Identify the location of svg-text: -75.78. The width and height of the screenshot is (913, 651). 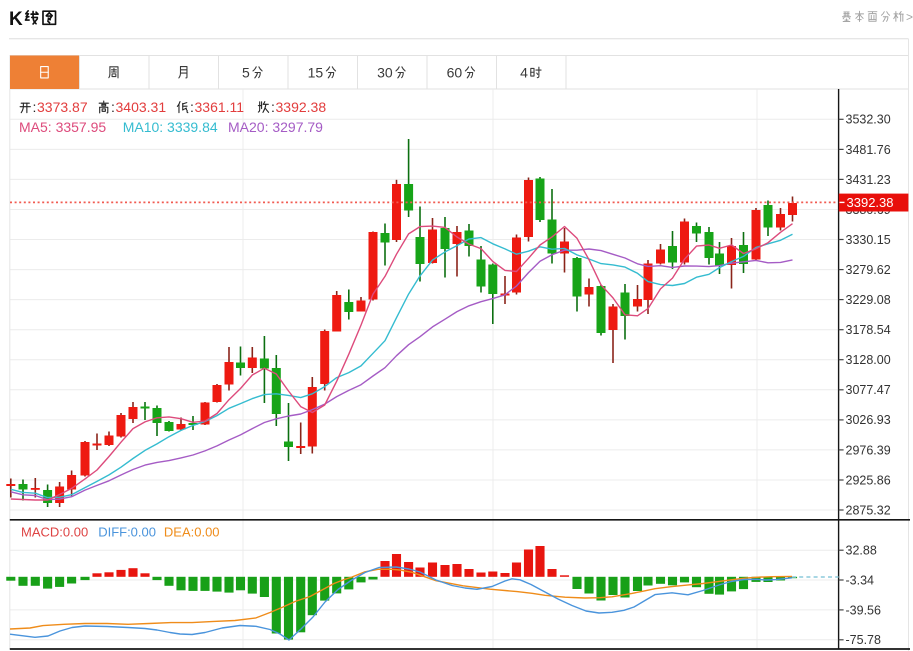
(863, 640).